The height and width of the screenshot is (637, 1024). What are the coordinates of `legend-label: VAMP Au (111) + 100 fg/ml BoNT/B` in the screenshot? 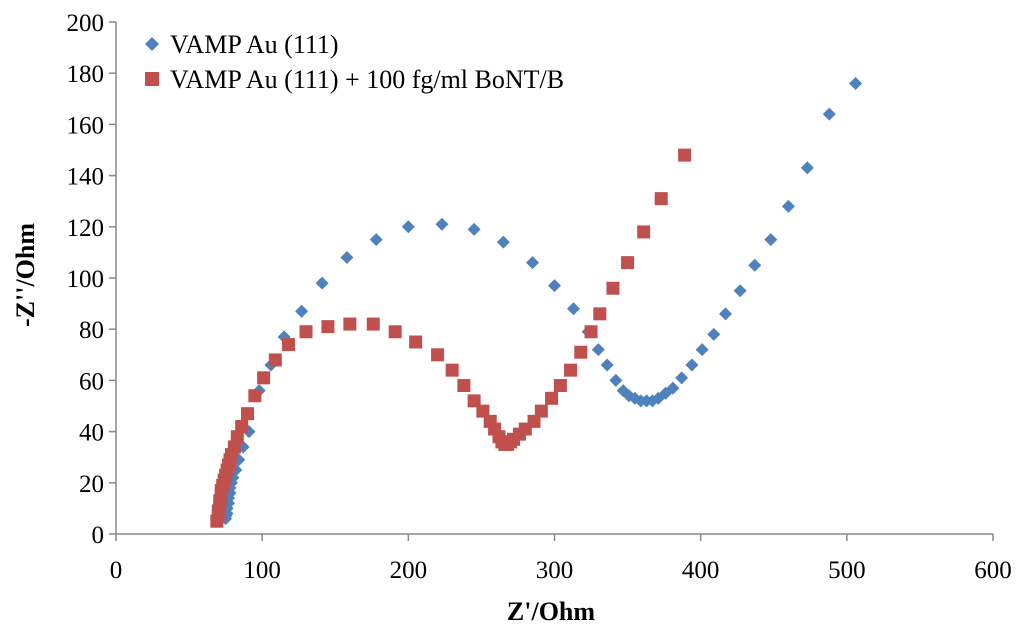 It's located at (367, 79).